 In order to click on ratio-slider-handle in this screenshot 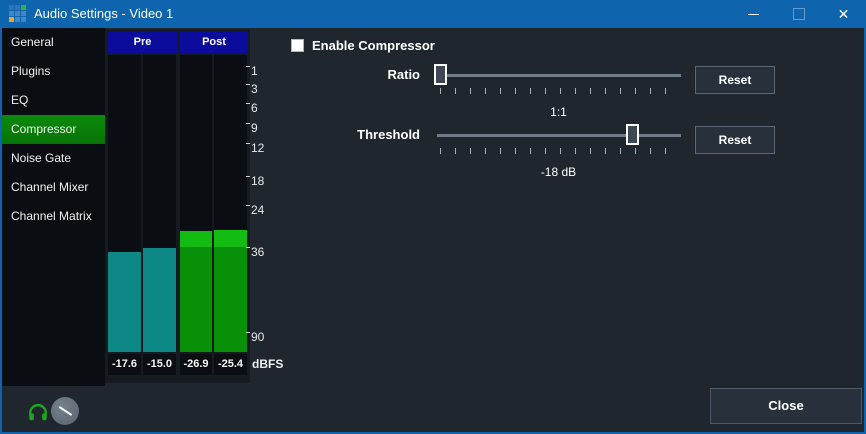, I will do `click(440, 74)`.